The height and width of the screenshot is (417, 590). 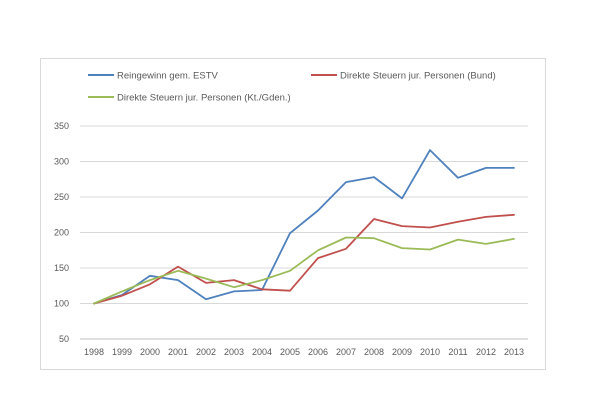 I want to click on x-tick-label: 2005, so click(x=290, y=352).